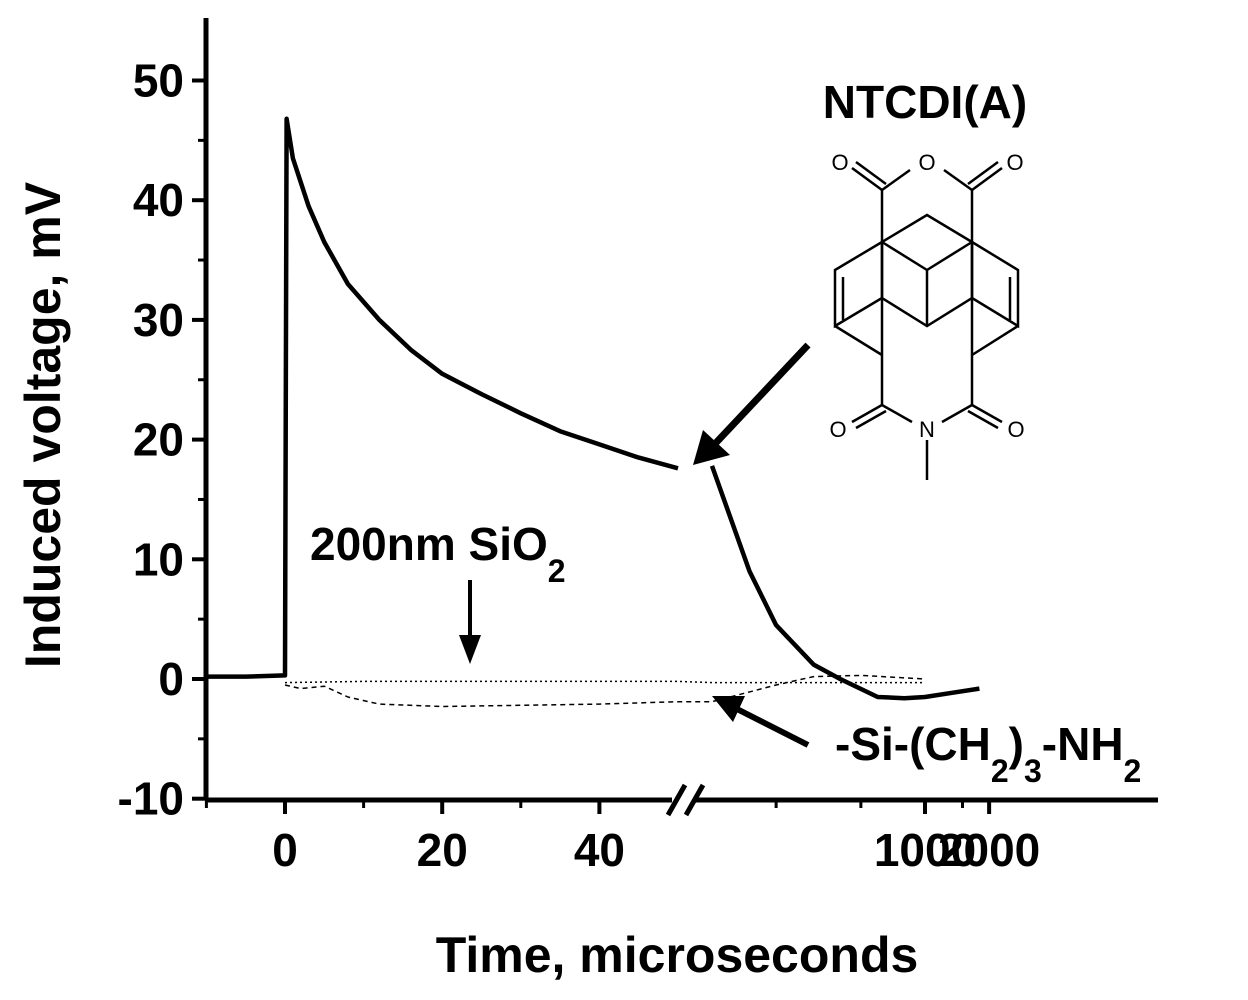 The image size is (1248, 1000). Describe the element at coordinates (925, 102) in the screenshot. I see `molecule-title: NTCDI(A)` at that location.